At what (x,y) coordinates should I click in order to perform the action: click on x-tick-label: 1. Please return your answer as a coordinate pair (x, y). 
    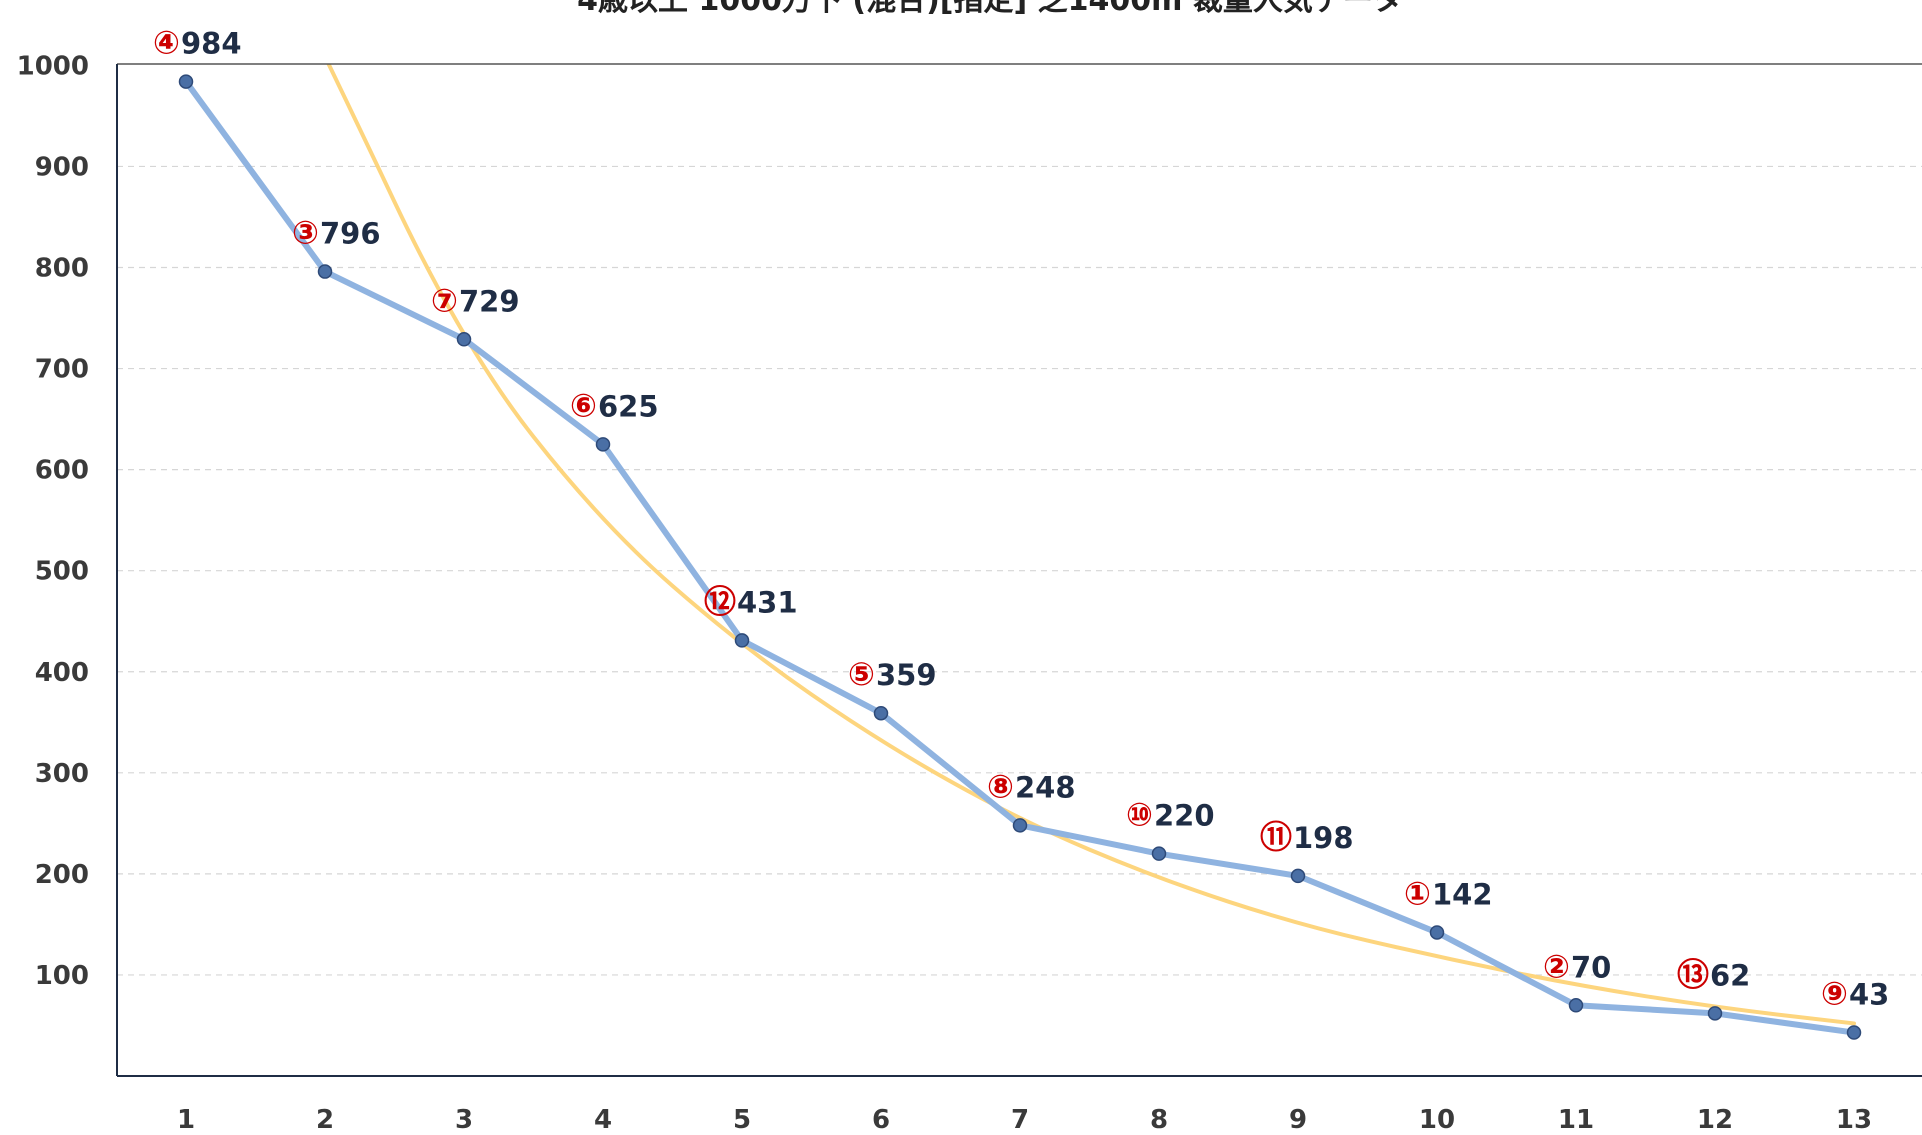
    Looking at the image, I should click on (186, 1120).